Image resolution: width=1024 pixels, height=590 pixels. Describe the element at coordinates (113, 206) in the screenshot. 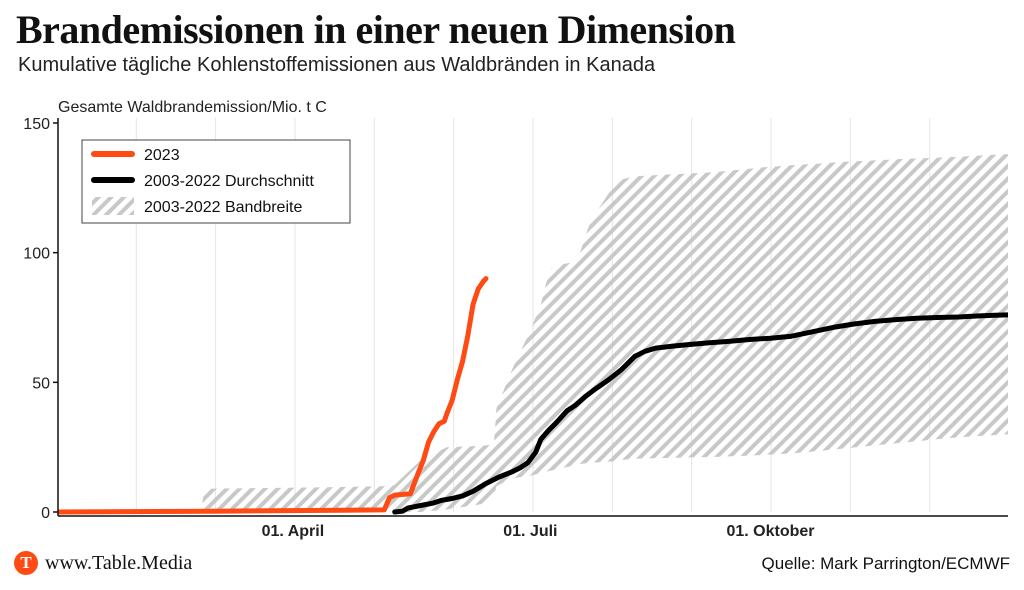

I see `legend-swatch-hatch` at that location.